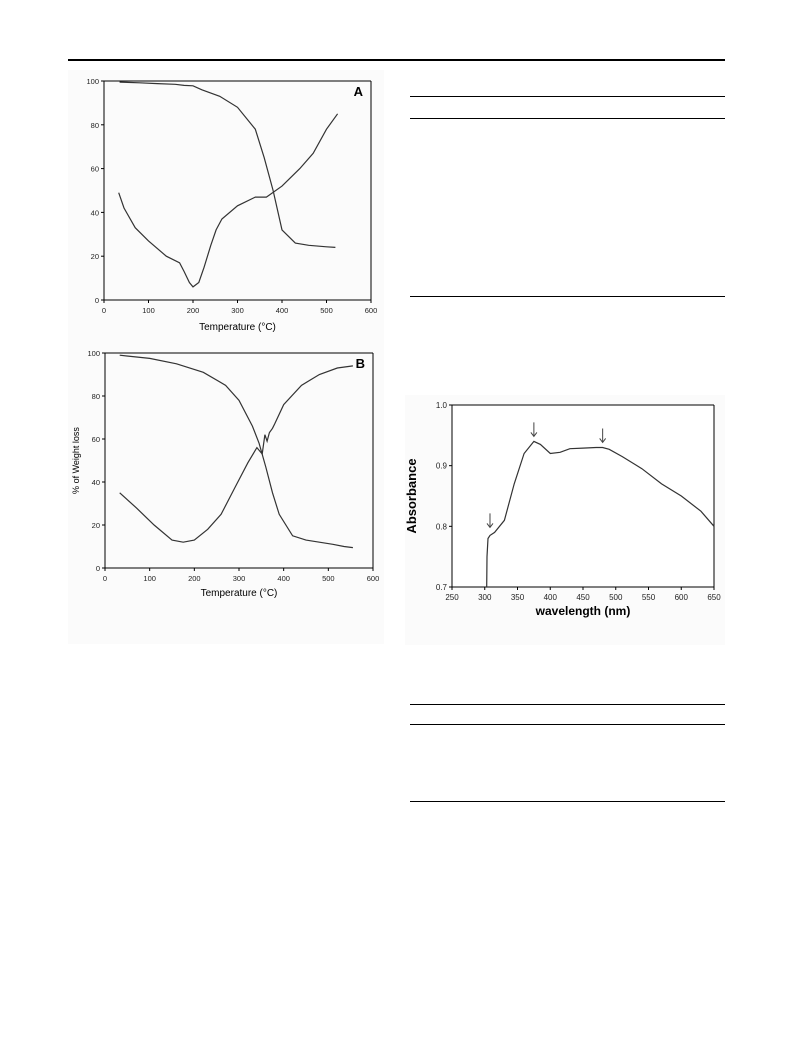 This screenshot has width=793, height=1053. What do you see at coordinates (567, 96) in the screenshot?
I see `table-rule-top` at bounding box center [567, 96].